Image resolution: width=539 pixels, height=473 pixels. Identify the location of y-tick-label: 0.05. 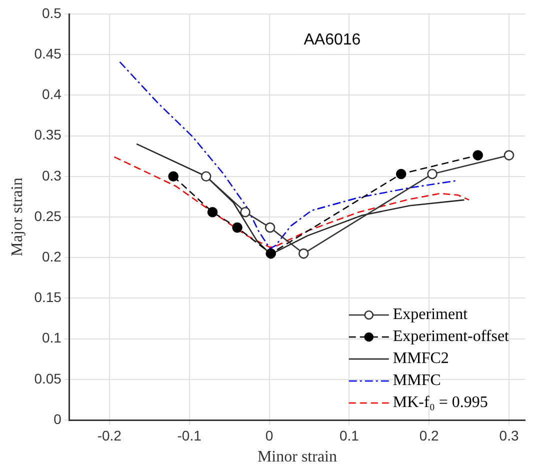
(48, 378).